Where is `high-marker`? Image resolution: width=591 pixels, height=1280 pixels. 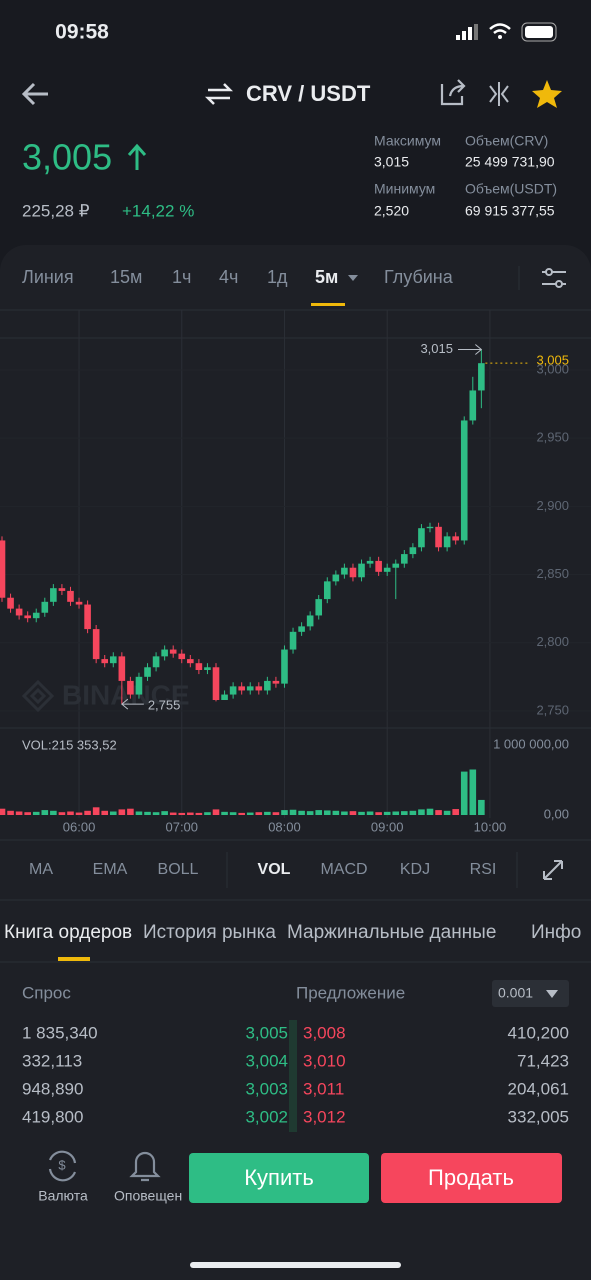 high-marker is located at coordinates (470, 349).